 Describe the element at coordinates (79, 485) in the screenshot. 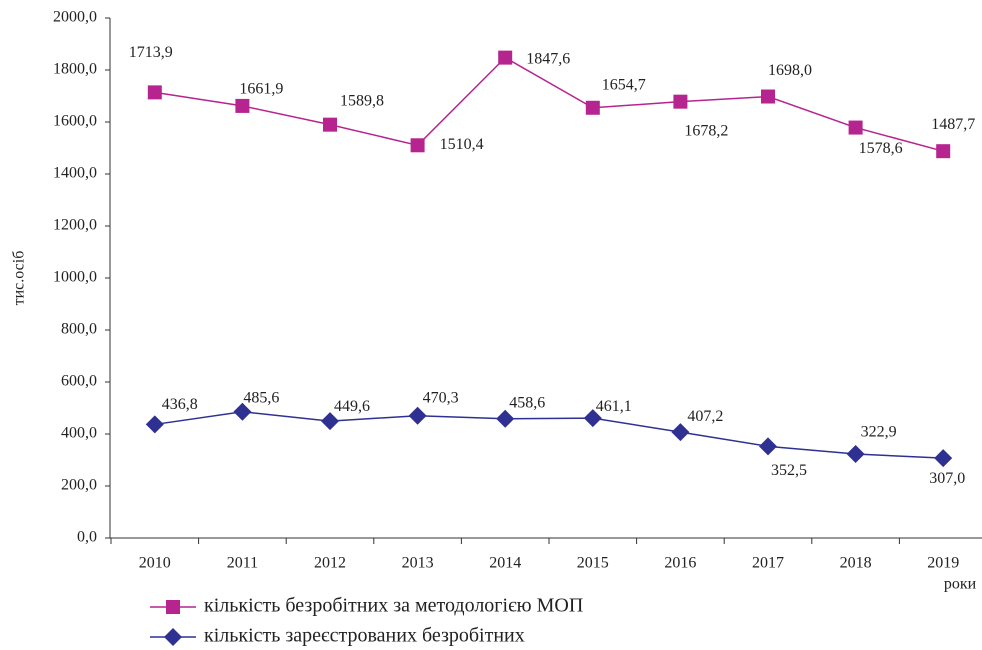

I see `y-tick-label: 200,0` at that location.